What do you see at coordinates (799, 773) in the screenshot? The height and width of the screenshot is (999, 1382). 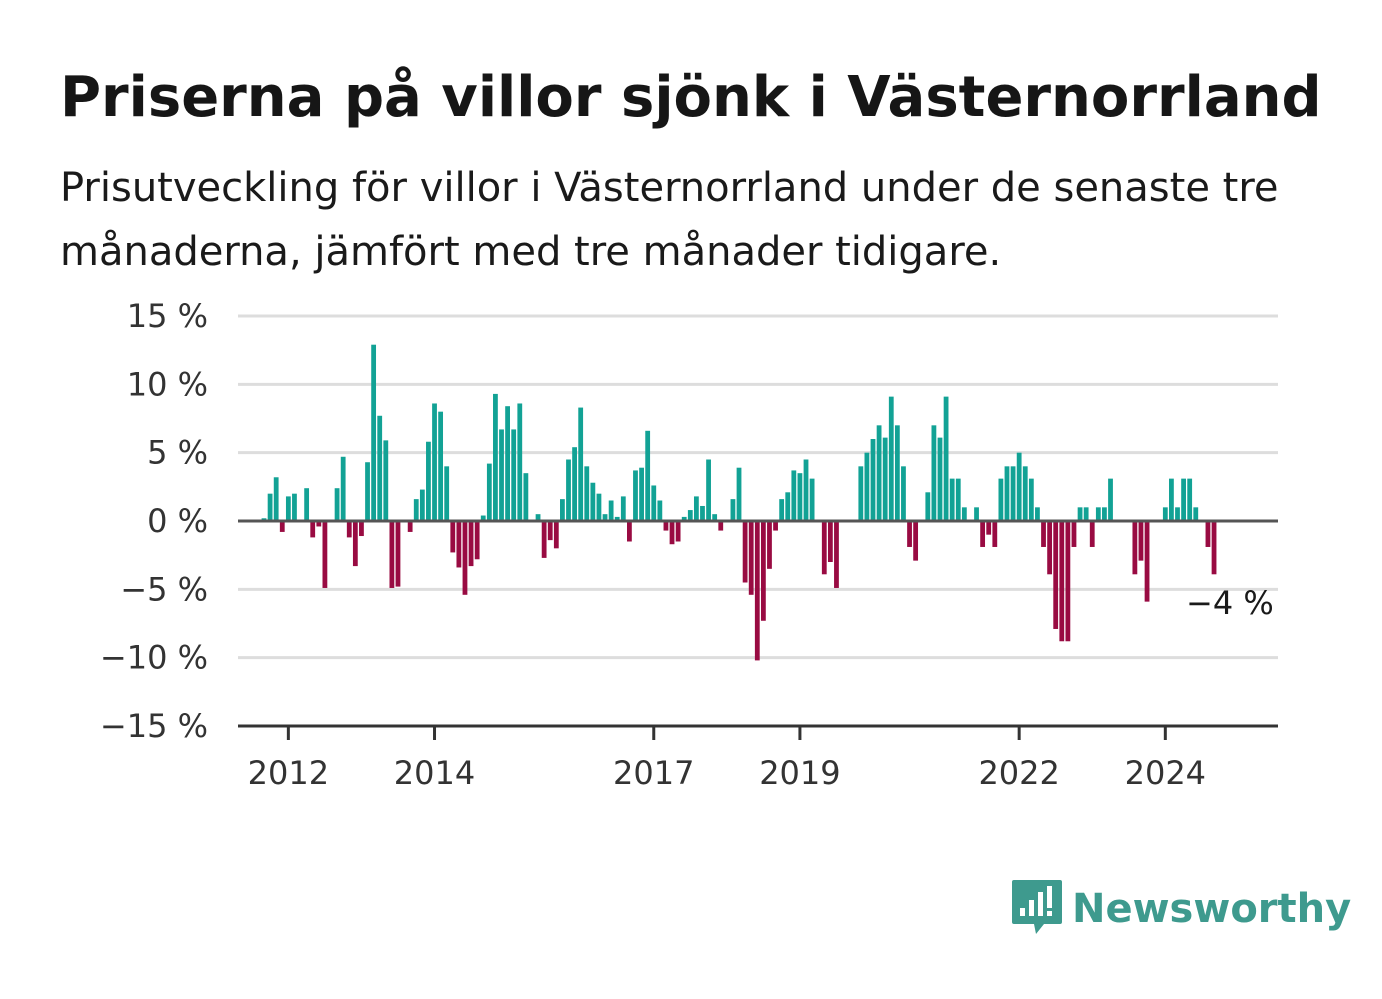 I see `x-tick-label: 2019` at bounding box center [799, 773].